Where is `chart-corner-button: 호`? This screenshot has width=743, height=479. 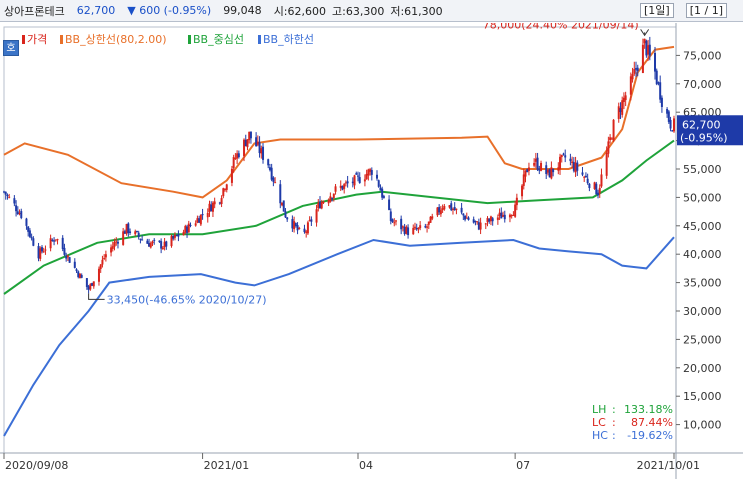
chart-corner-button: 호 is located at coordinates (11, 48).